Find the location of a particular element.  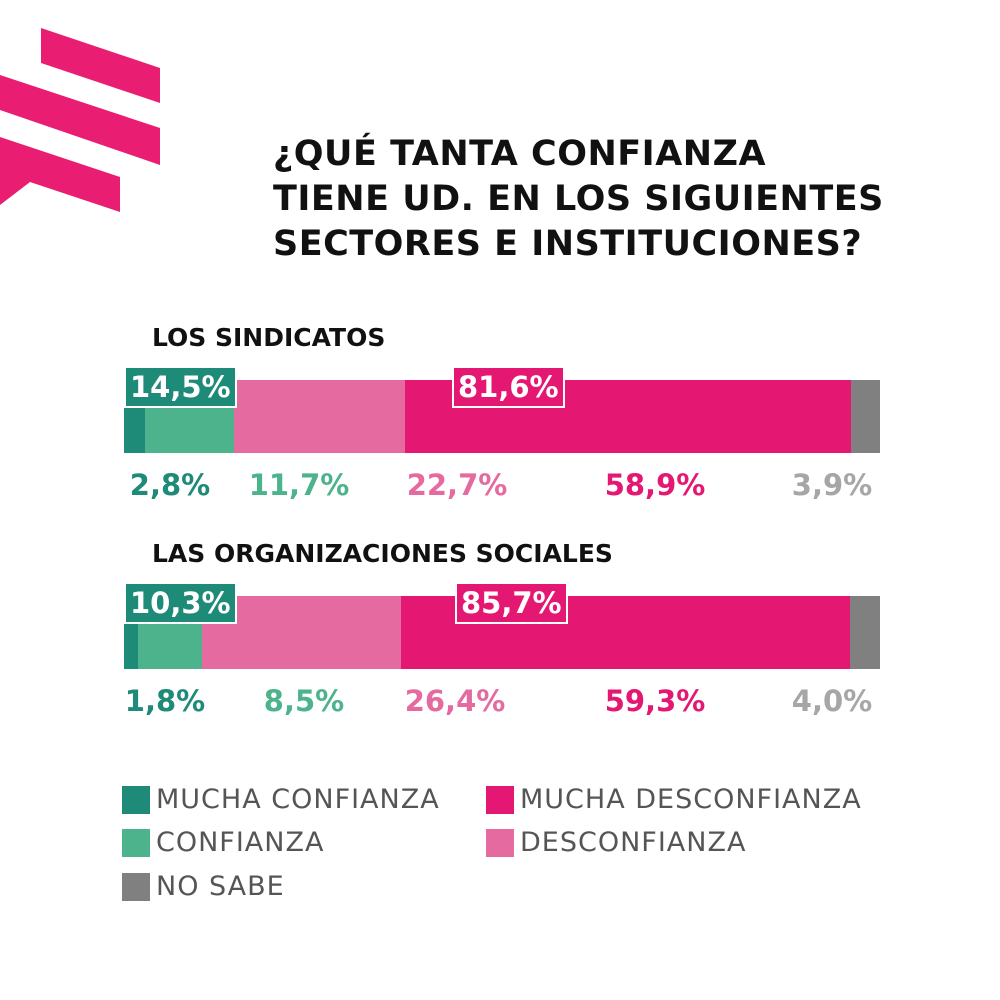

legend-item-no-sabe: NO SABE is located at coordinates (203, 886).